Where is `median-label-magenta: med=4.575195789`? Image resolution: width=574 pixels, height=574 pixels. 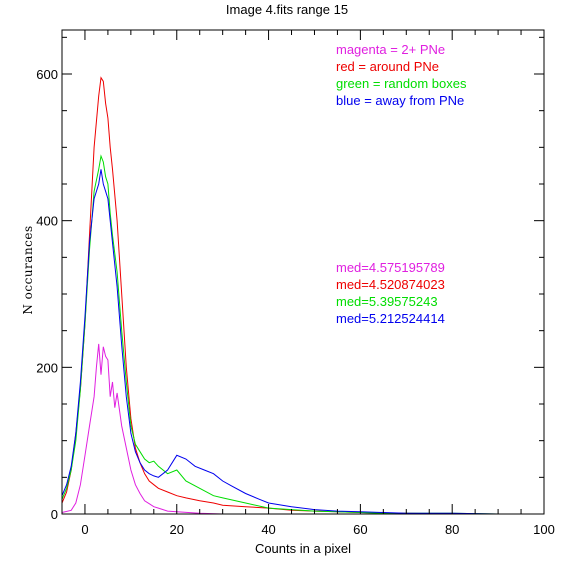
median-label-magenta: med=4.575195789 is located at coordinates (390, 267).